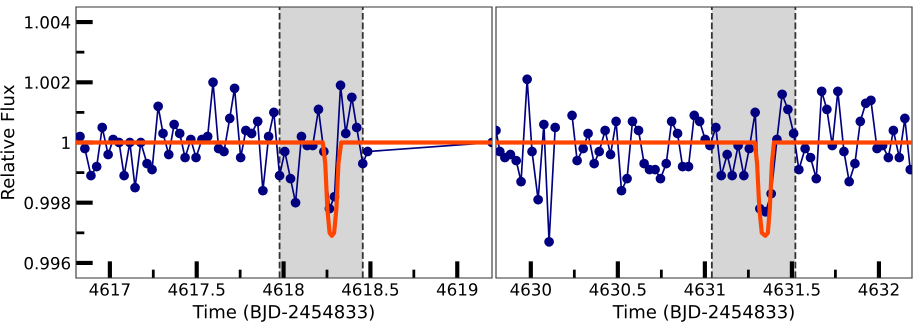 Image resolution: width=919 pixels, height=326 pixels. Describe the element at coordinates (617, 289) in the screenshot. I see `x-tick-label: 4630.5` at that location.